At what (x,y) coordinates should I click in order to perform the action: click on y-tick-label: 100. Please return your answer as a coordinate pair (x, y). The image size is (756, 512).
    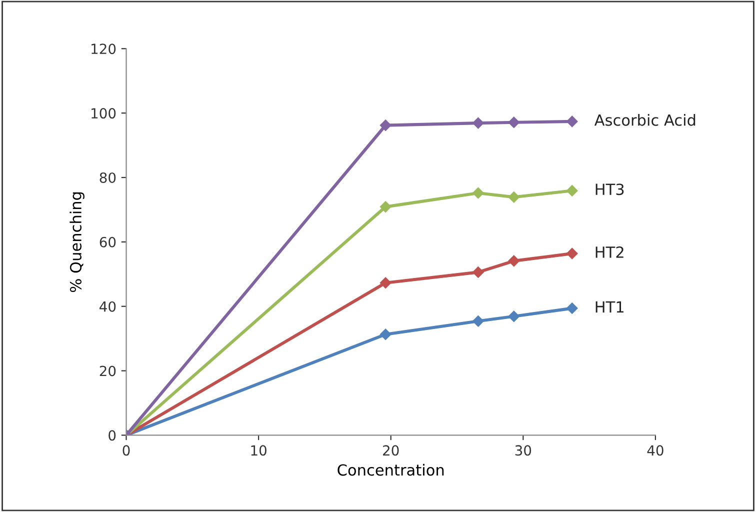
    Looking at the image, I should click on (104, 113).